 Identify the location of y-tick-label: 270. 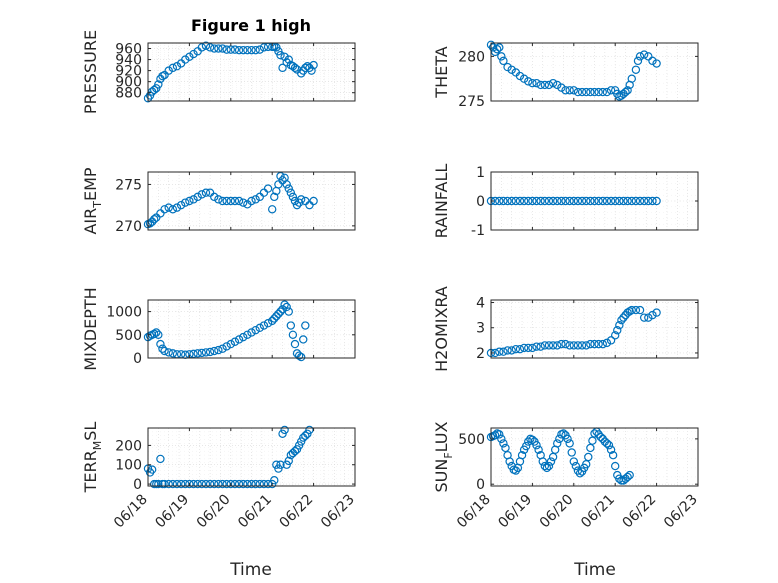
(128, 227).